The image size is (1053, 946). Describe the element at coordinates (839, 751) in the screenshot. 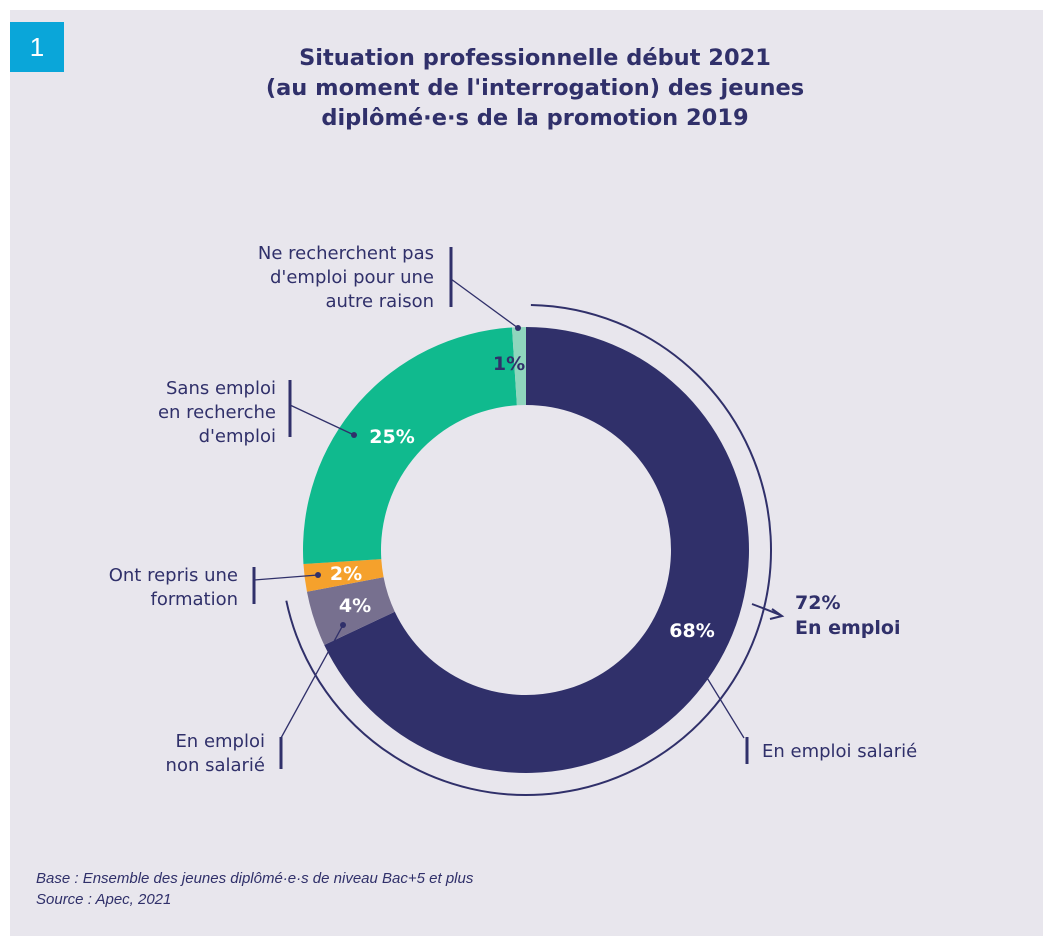

I see `label-salarie: En emploi salarié` at that location.